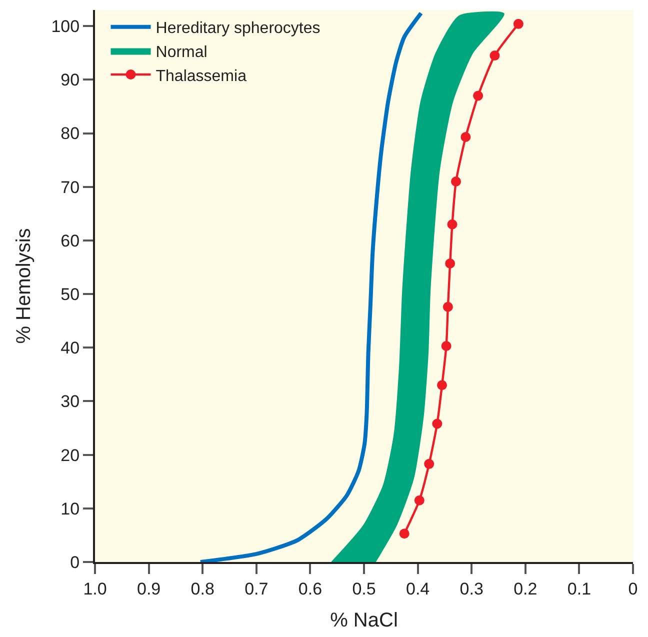 The height and width of the screenshot is (637, 648). I want to click on y-tick-label: 40, so click(70, 348).